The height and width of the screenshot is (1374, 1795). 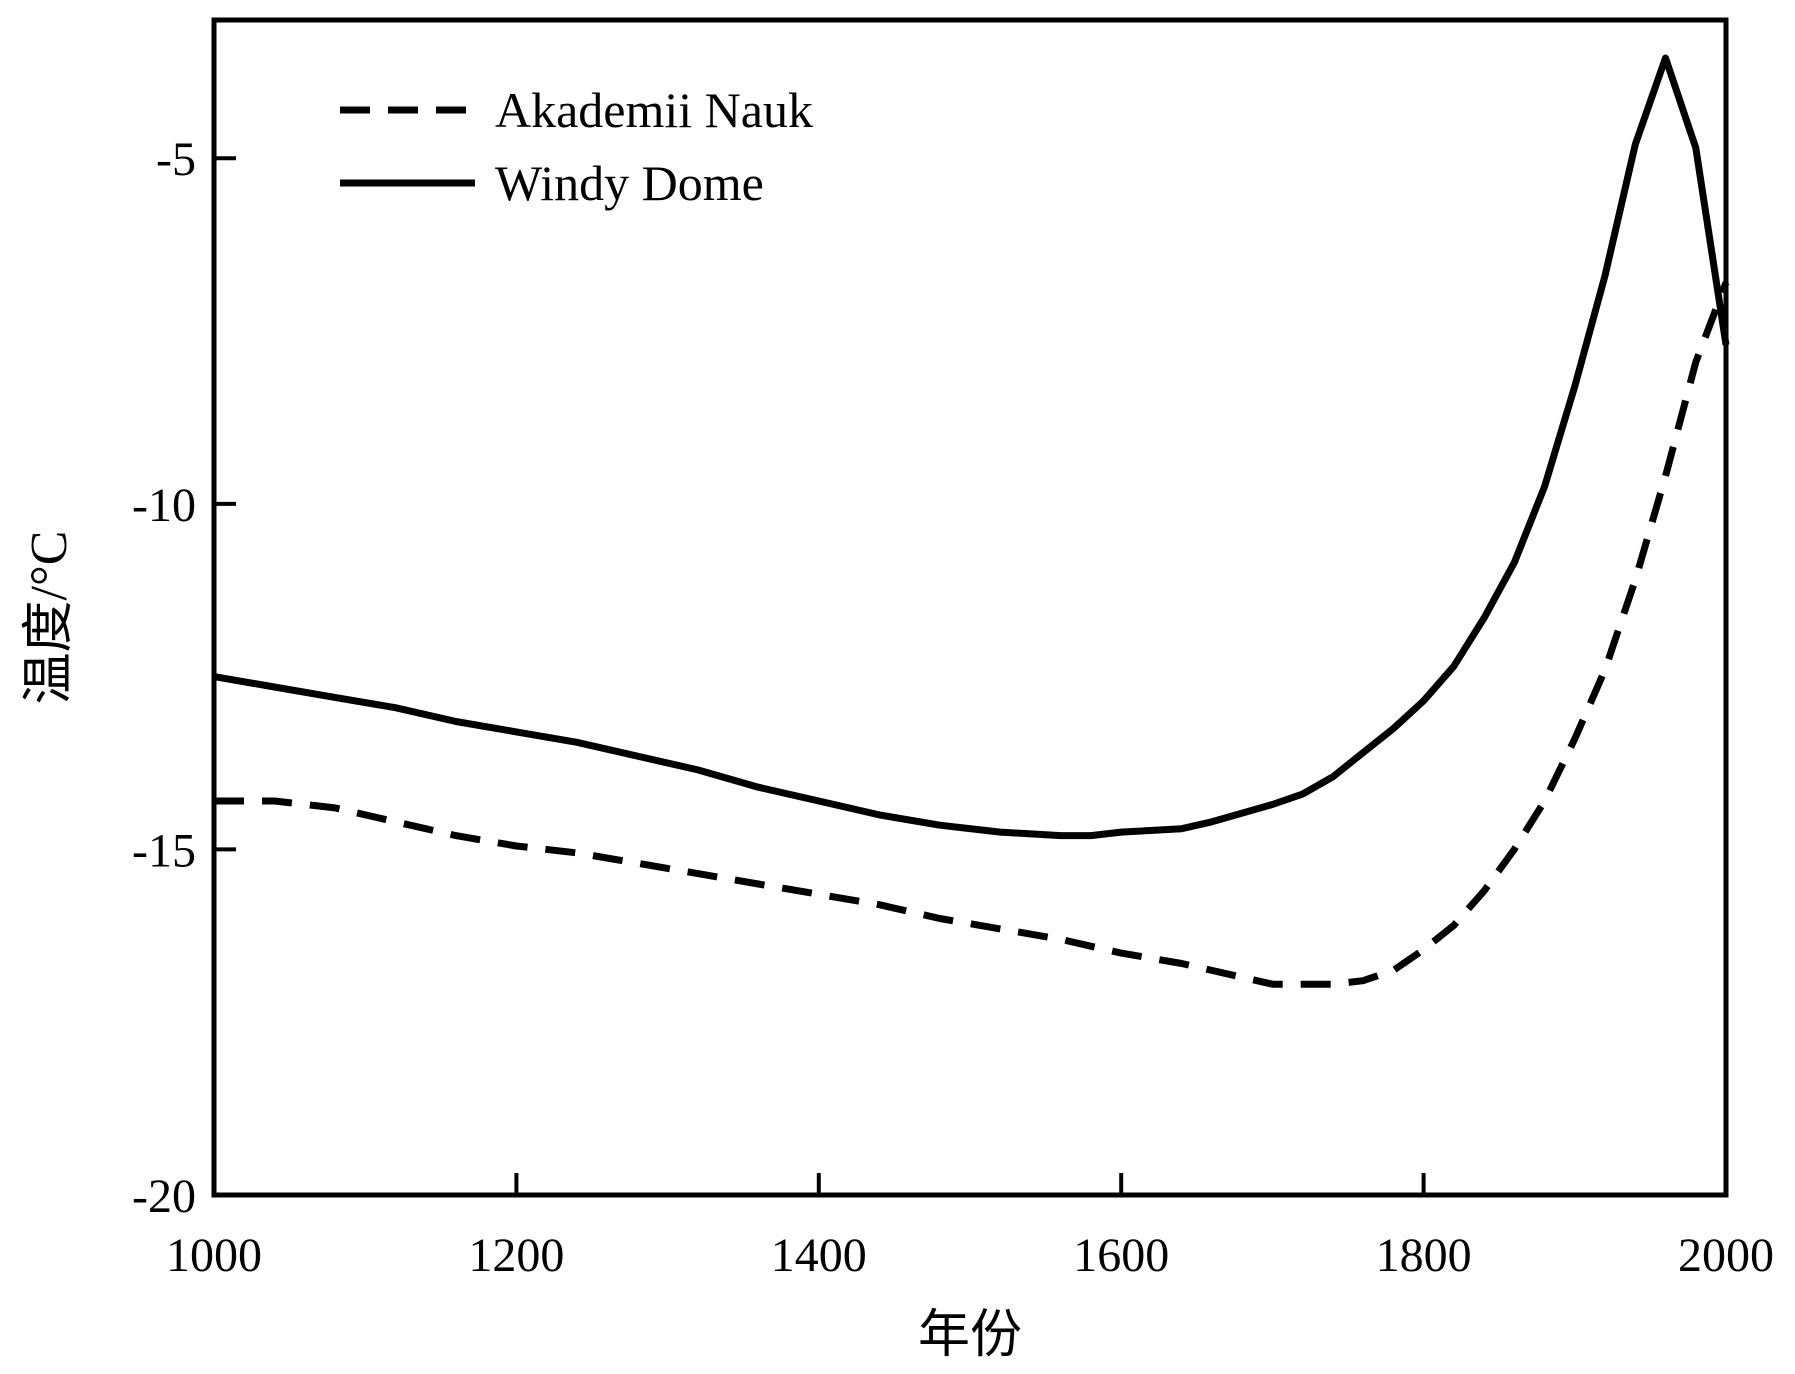 I want to click on x-tick-label: 1600, so click(x=1121, y=1255).